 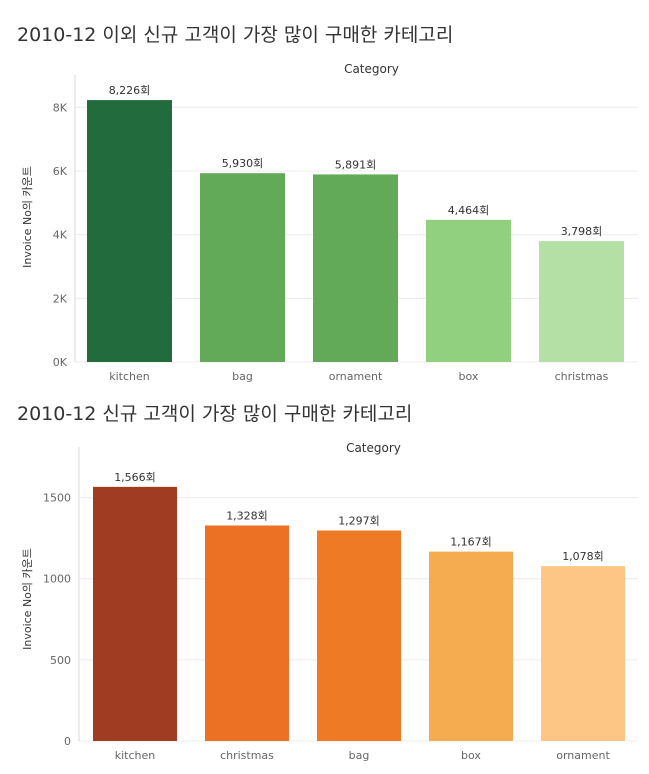 What do you see at coordinates (582, 376) in the screenshot?
I see `chart-1-category-label: christmas` at bounding box center [582, 376].